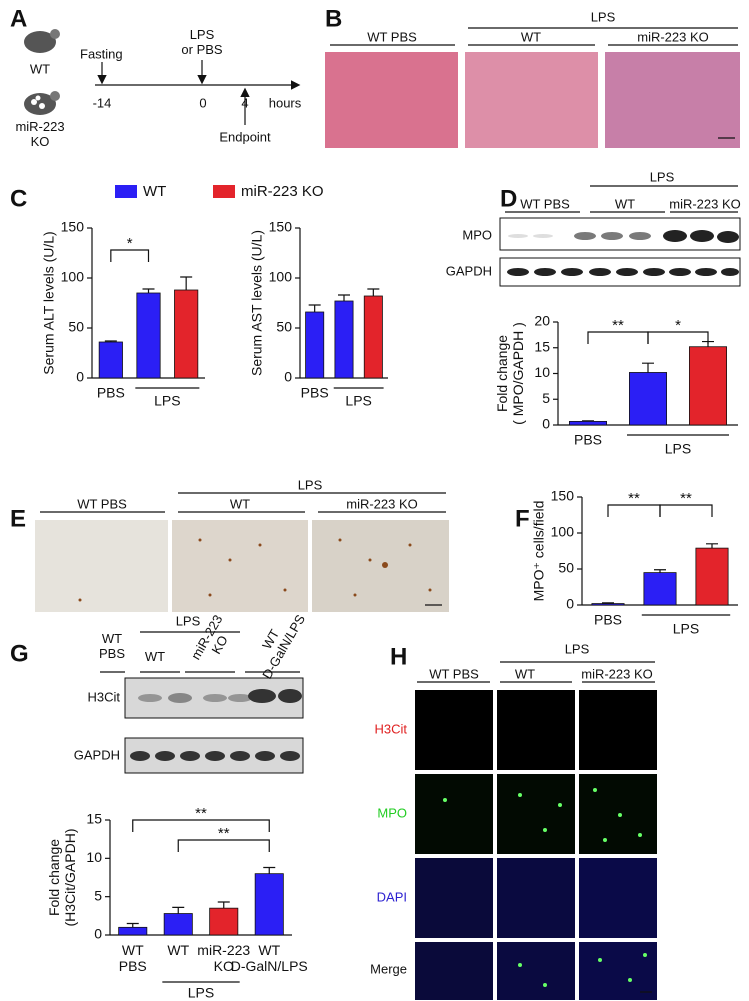 This screenshot has width=749, height=1001. What do you see at coordinates (536, 830) in the screenshot?
I see `if-images` at bounding box center [536, 830].